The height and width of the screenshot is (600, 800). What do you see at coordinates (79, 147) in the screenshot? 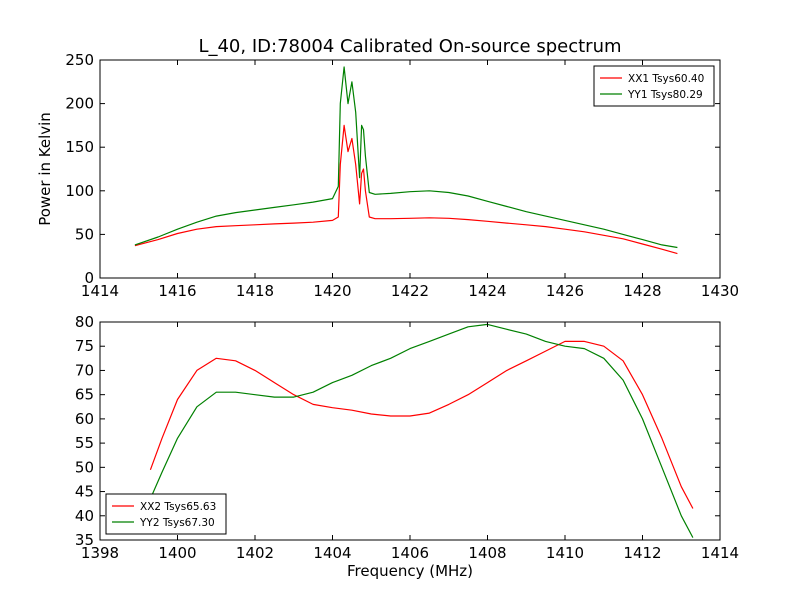
I see `y-tick-label: 150` at bounding box center [79, 147].